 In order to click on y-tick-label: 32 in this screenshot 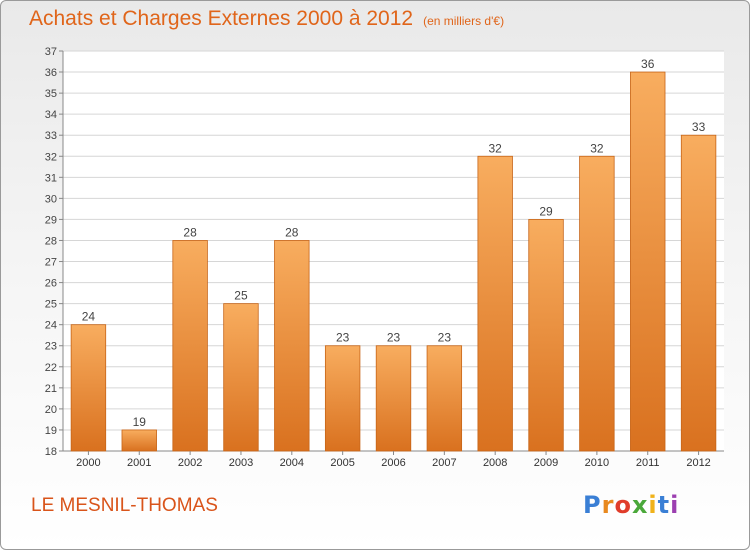, I will do `click(51, 157)`.